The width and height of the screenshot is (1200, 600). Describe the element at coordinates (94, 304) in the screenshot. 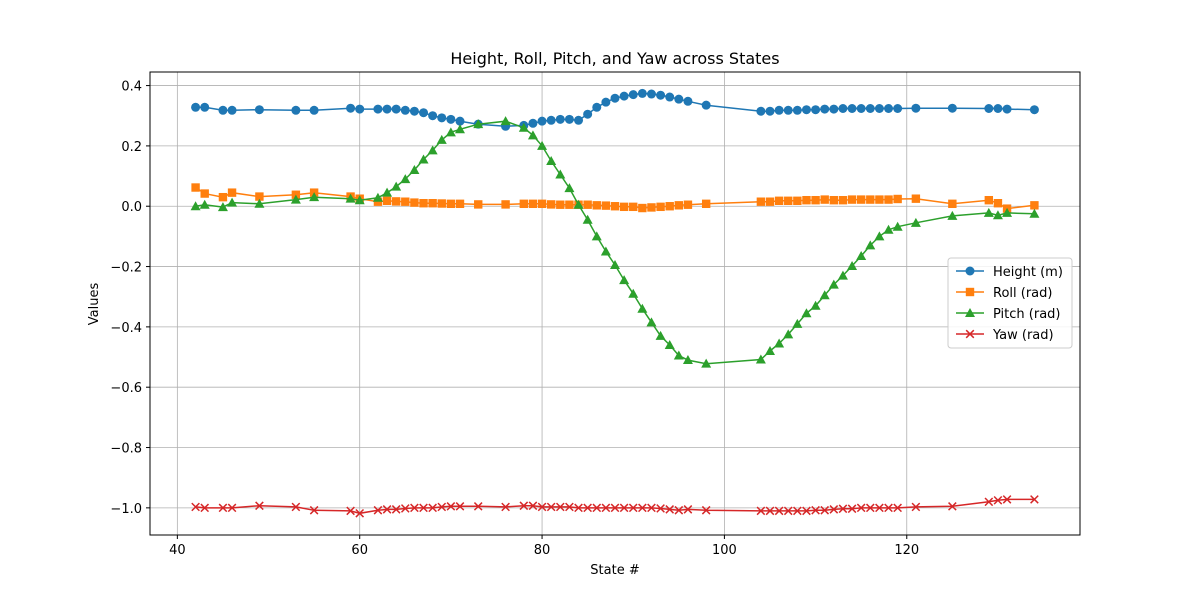

I see `y-axis-label: Values` at that location.